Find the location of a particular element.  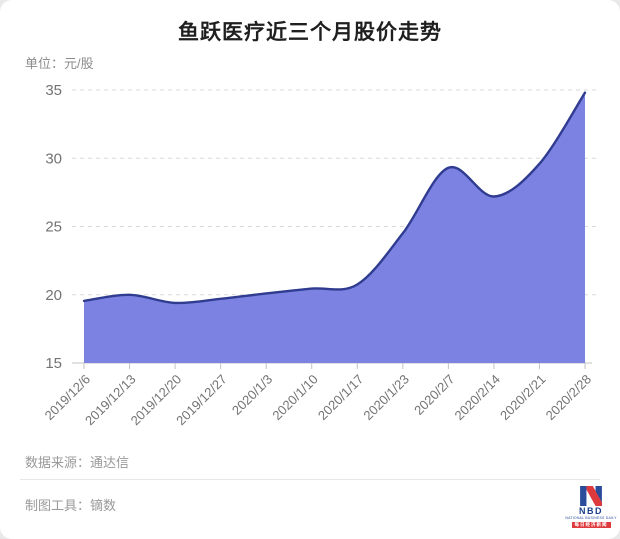

x-tick-label-9: 2020/2/14 is located at coordinates (478, 398).